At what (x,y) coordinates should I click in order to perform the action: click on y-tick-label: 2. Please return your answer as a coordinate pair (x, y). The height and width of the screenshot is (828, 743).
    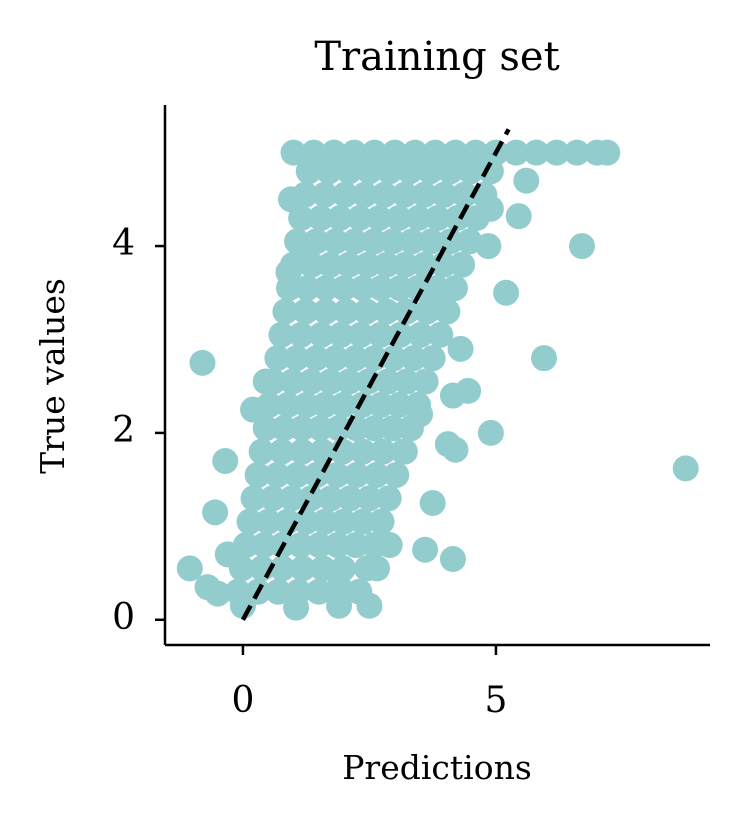
    Looking at the image, I should click on (123, 430).